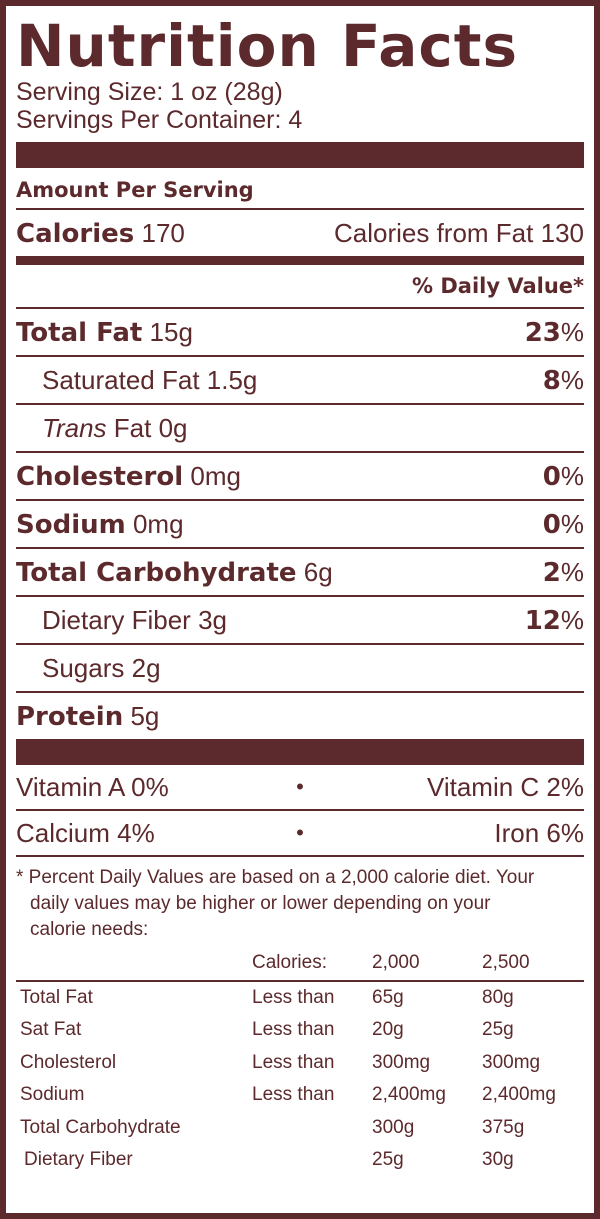 This screenshot has height=1219, width=600. Describe the element at coordinates (78, 1160) in the screenshot. I see `table-cell: Dietary Fiber` at that location.